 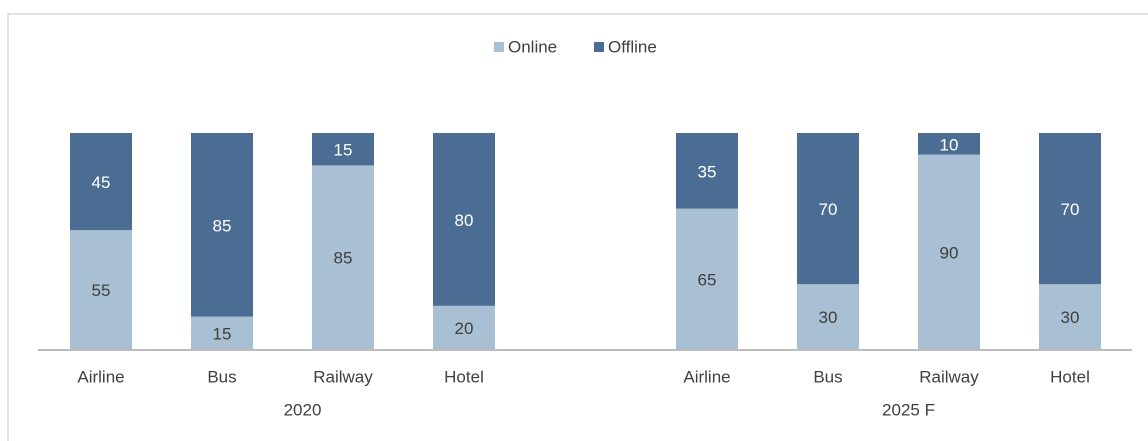 I want to click on data-label: 55, so click(x=101, y=290).